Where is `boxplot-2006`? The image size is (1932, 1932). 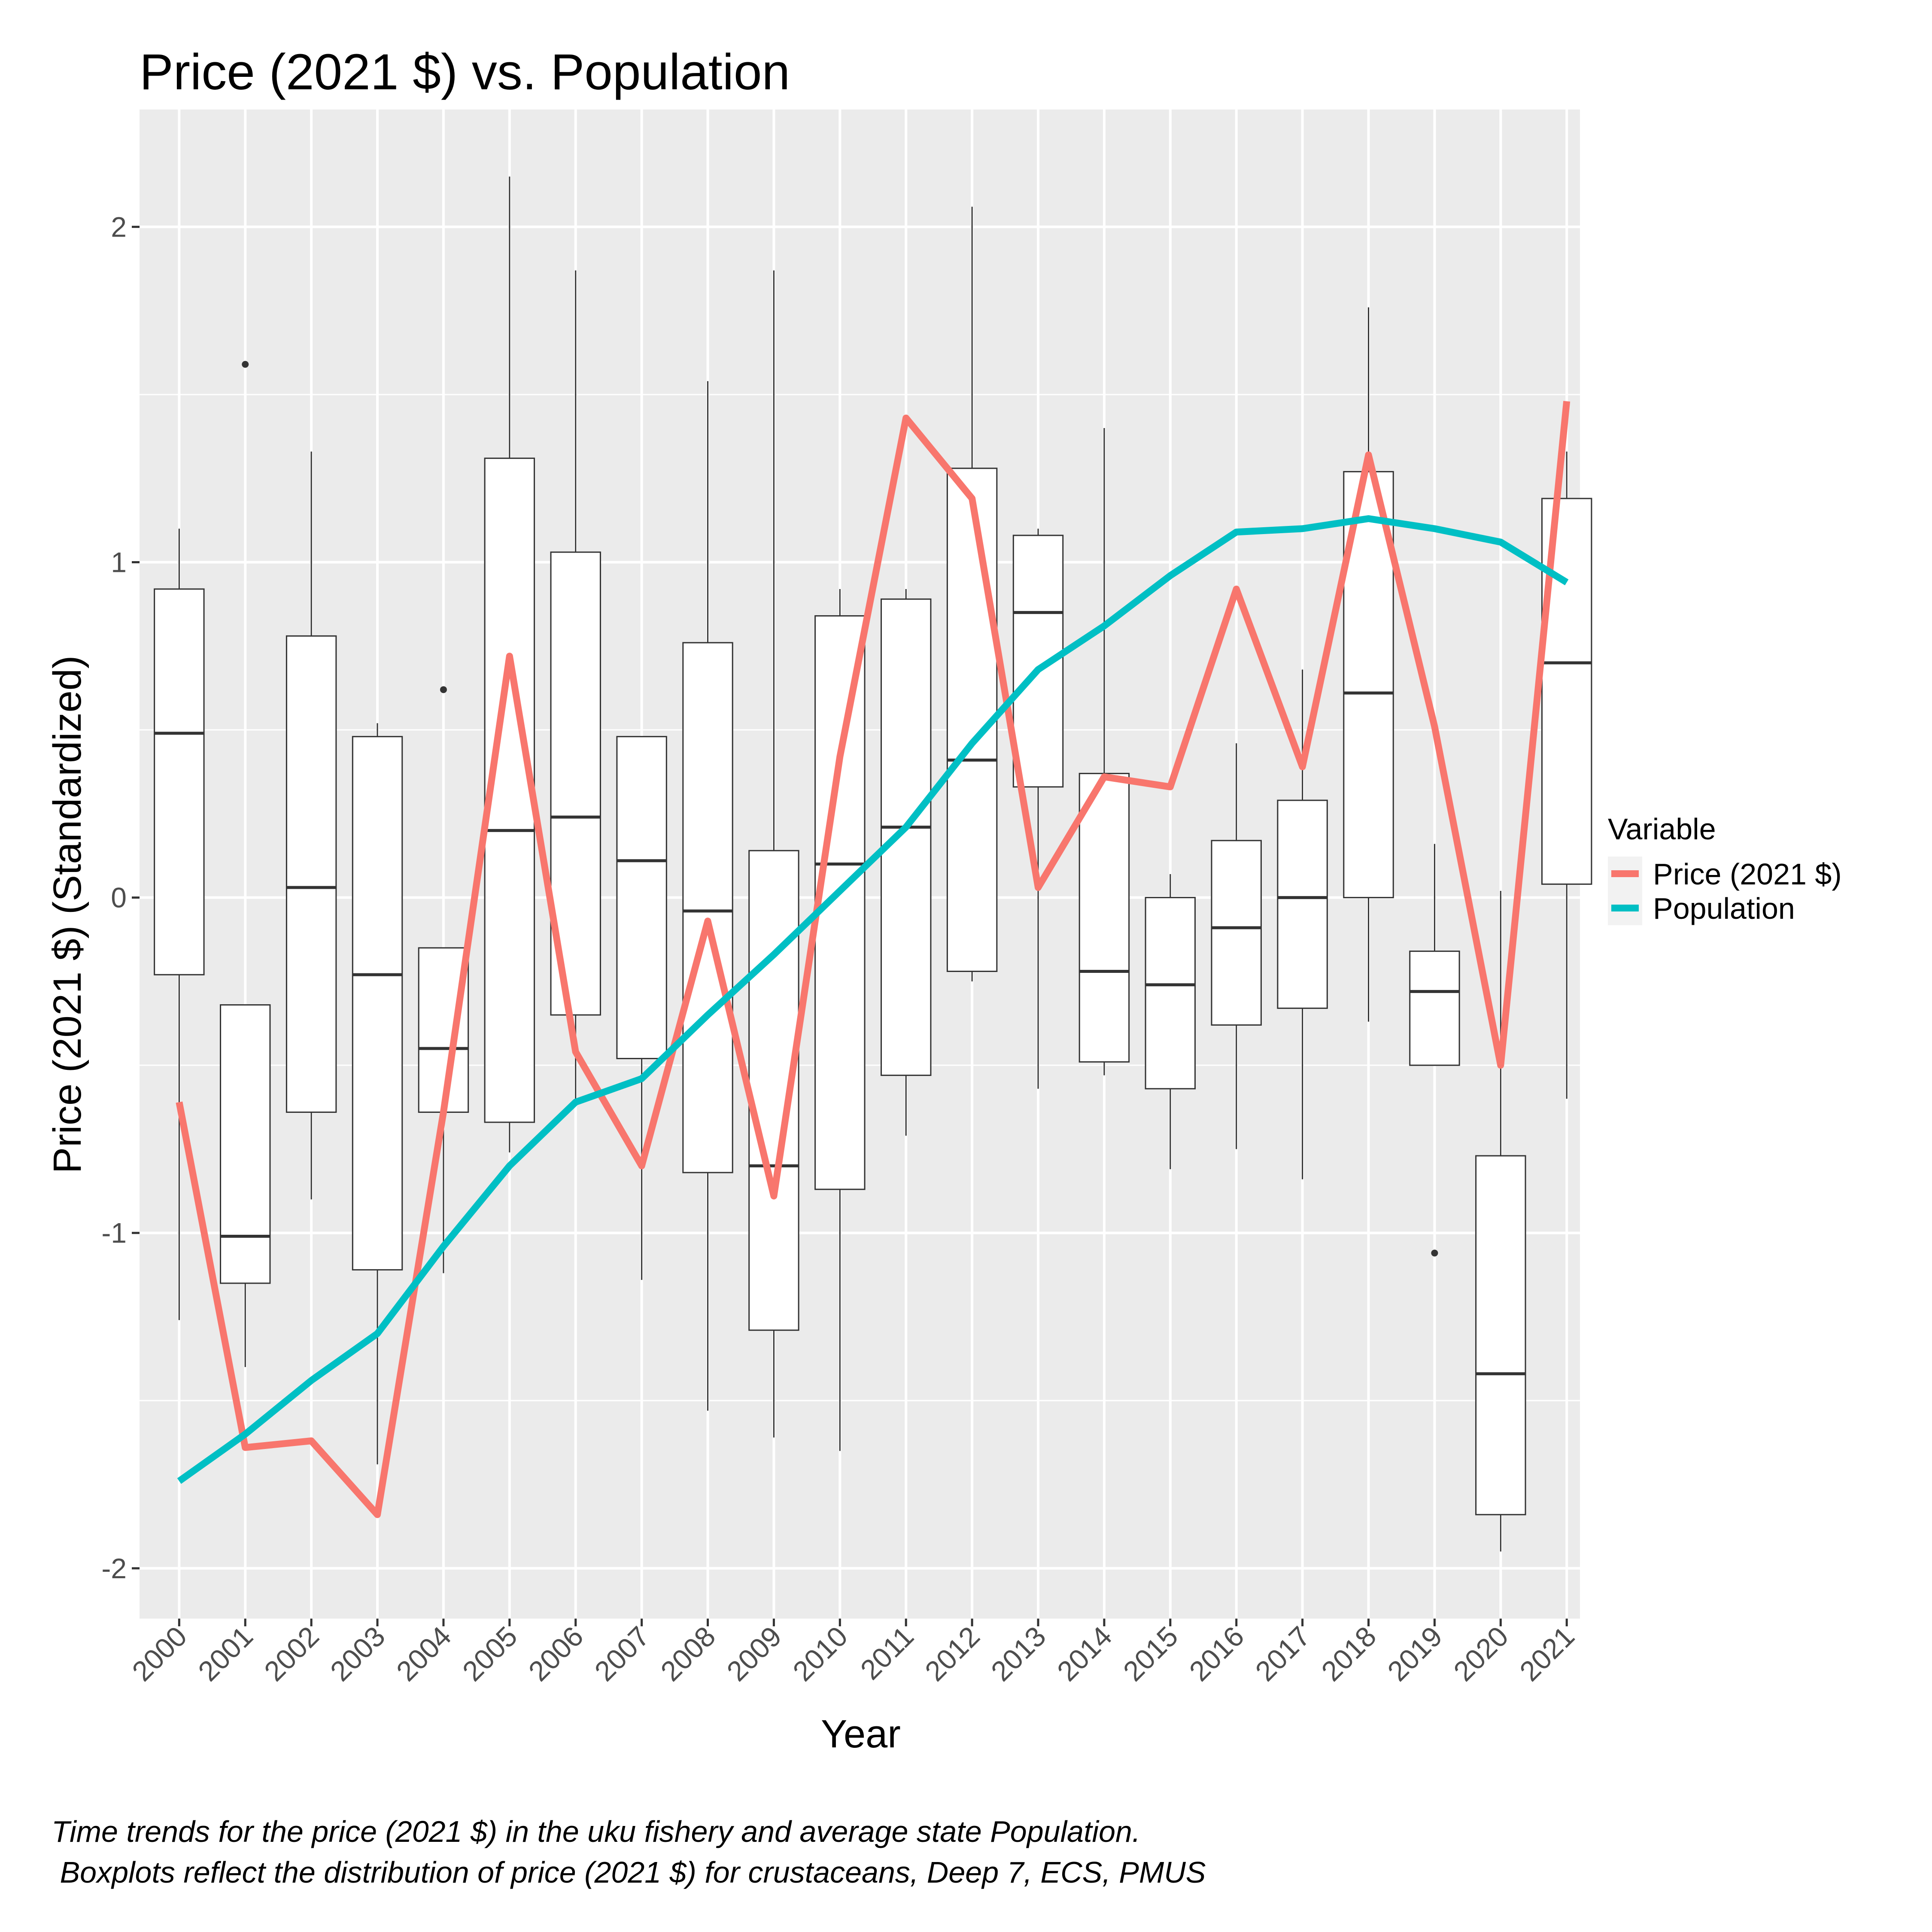
boxplot-2006 is located at coordinates (576, 684).